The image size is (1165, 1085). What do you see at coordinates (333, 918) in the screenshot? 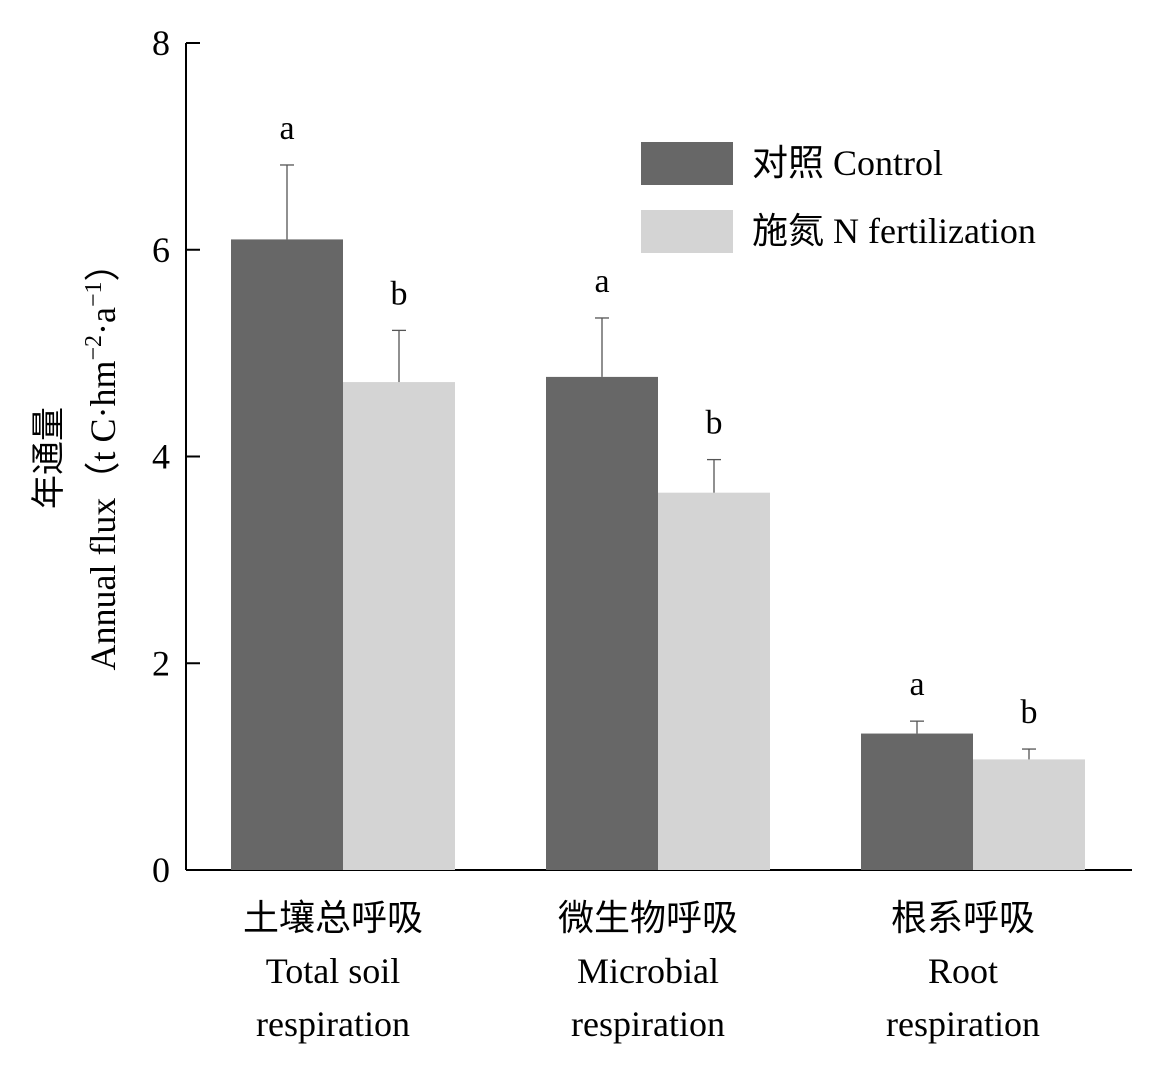
I see `x-tick-label: 土壤总呼吸` at bounding box center [333, 918].